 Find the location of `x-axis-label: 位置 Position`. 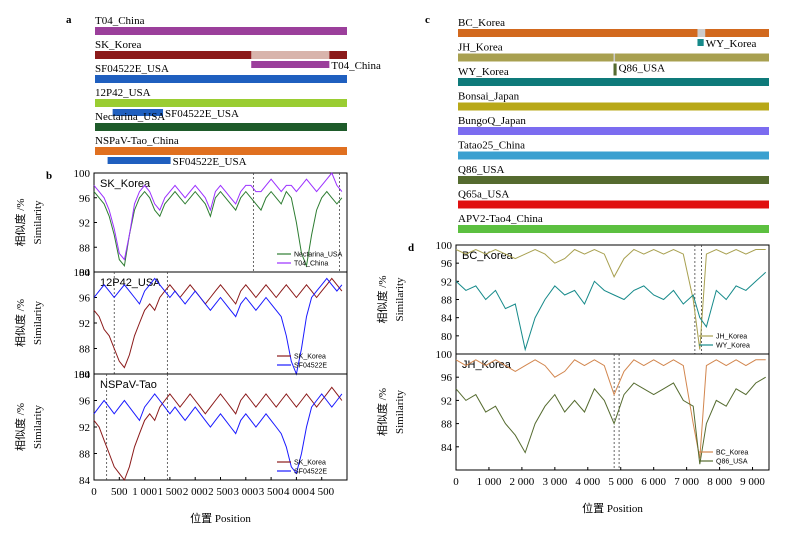

x-axis-label: 位置 Position is located at coordinates (220, 518).